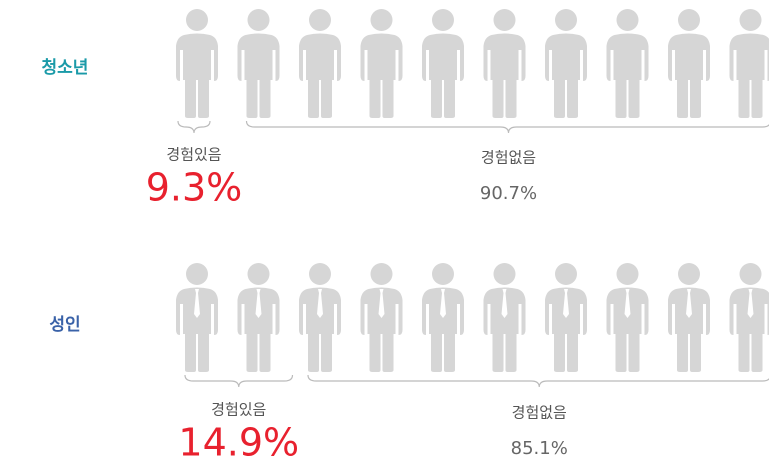 This screenshot has width=769, height=467. Describe the element at coordinates (539, 448) in the screenshot. I see `value-label: 85.1%` at that location.